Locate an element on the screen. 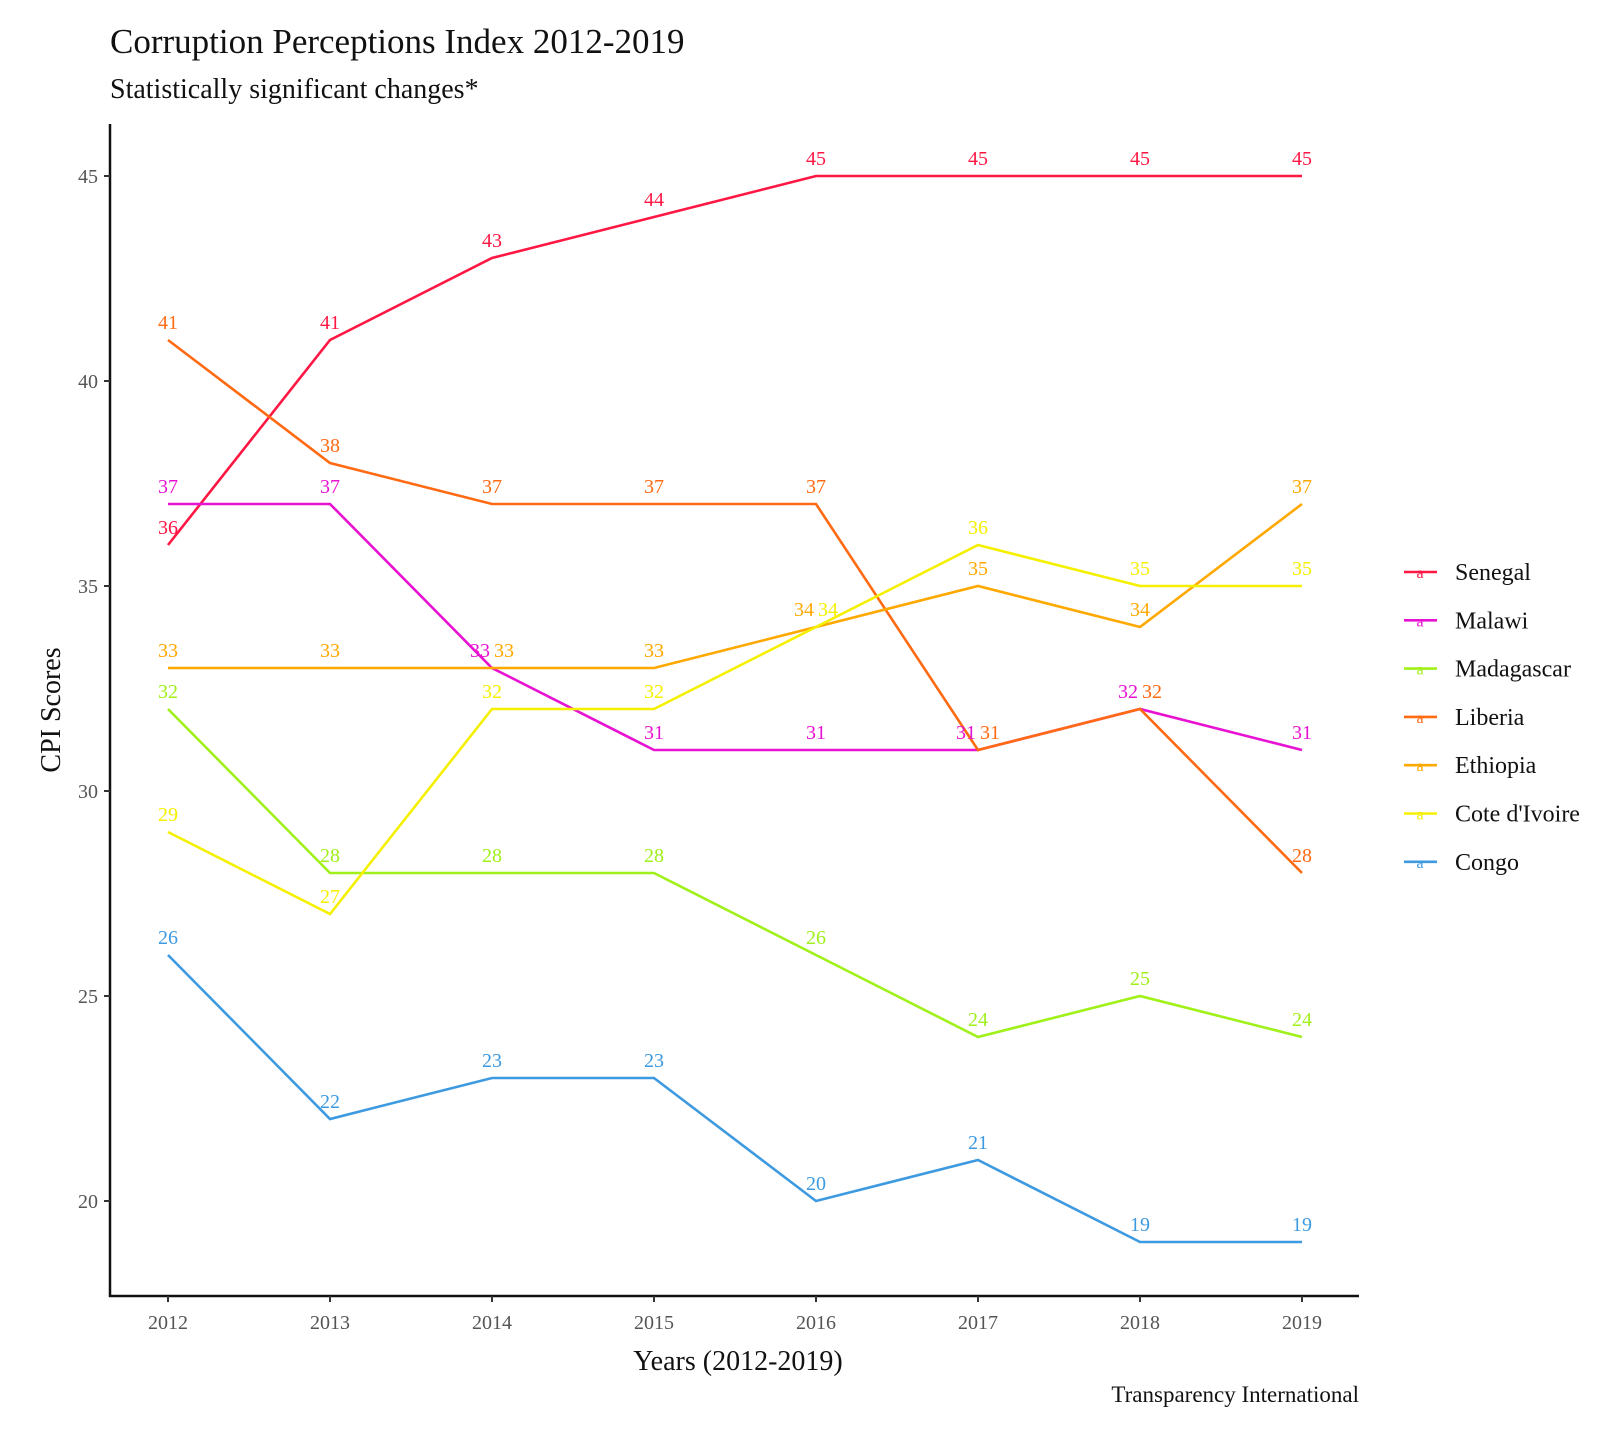 This screenshot has height=1444, width=1604. legend-item: a Malawi is located at coordinates (1466, 621).